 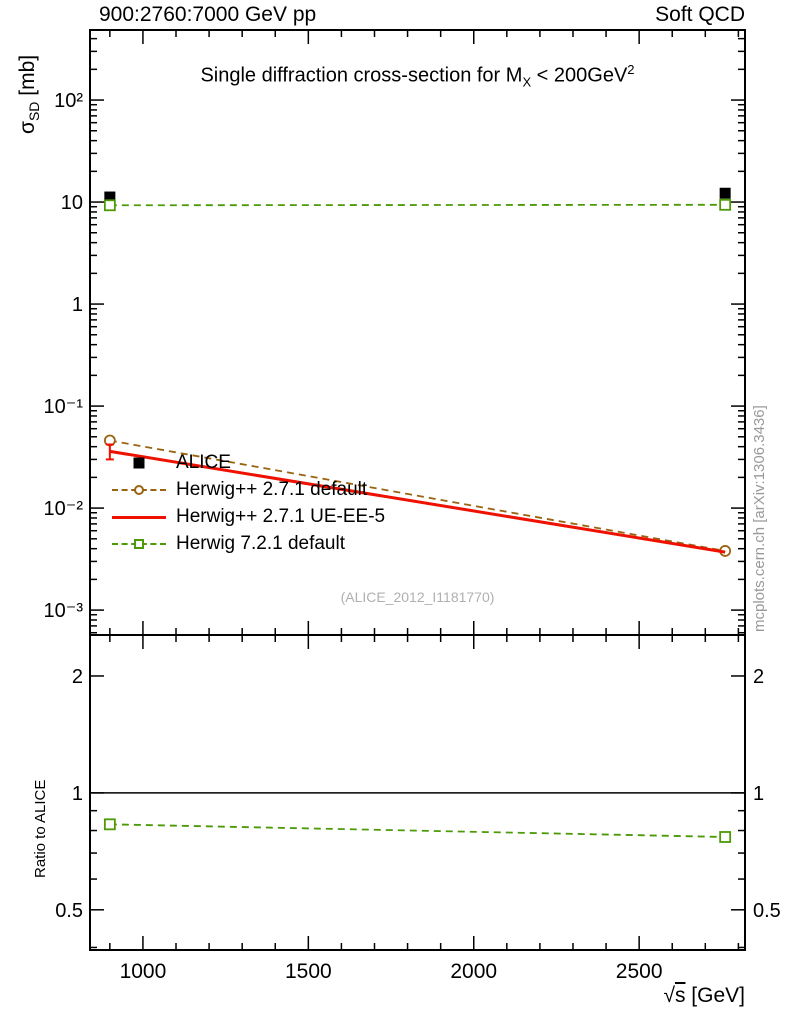 What do you see at coordinates (579, 75) in the screenshot?
I see `title-mid: < 200GeV` at bounding box center [579, 75].